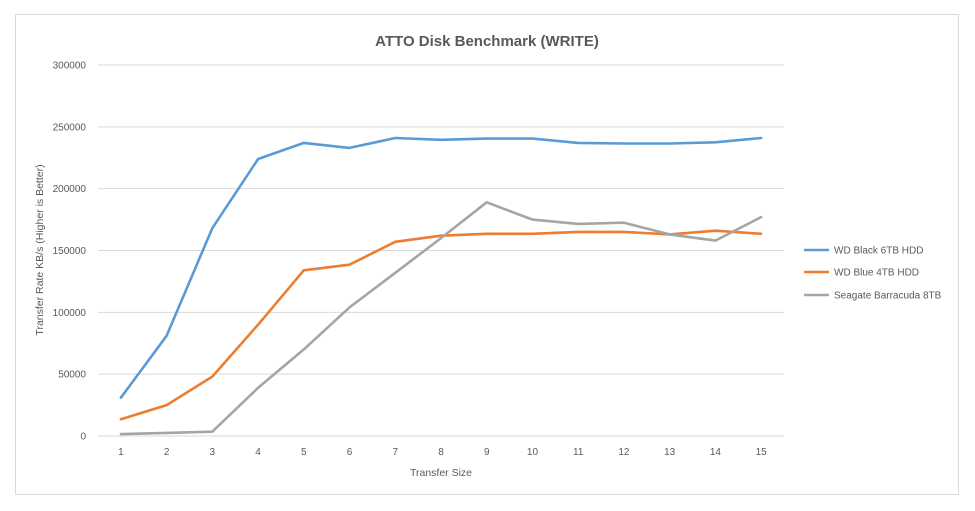 The height and width of the screenshot is (511, 975). What do you see at coordinates (888, 296) in the screenshot?
I see `legend-label: Seagate Barracuda 8TB` at bounding box center [888, 296].